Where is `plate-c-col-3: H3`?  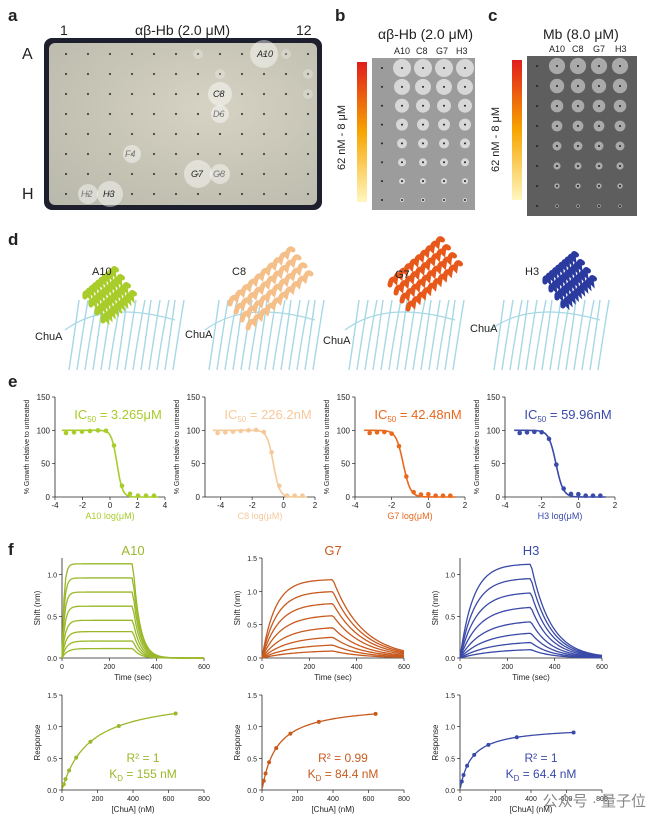 plate-c-col-3: H3 is located at coordinates (621, 49).